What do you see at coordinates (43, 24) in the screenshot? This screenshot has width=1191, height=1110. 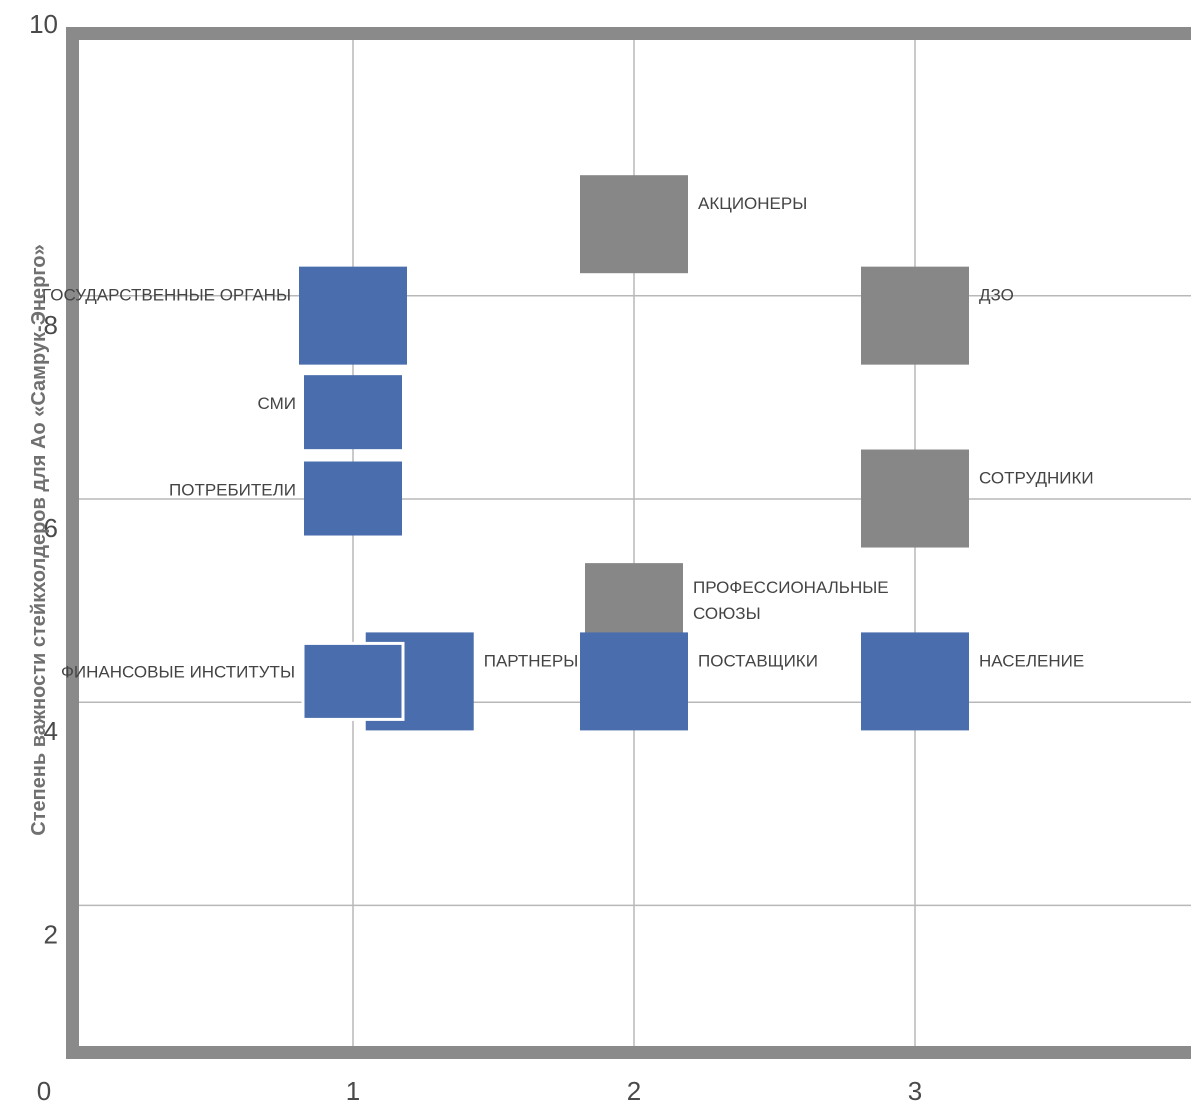 I see `y-tick-label: 10` at bounding box center [43, 24].